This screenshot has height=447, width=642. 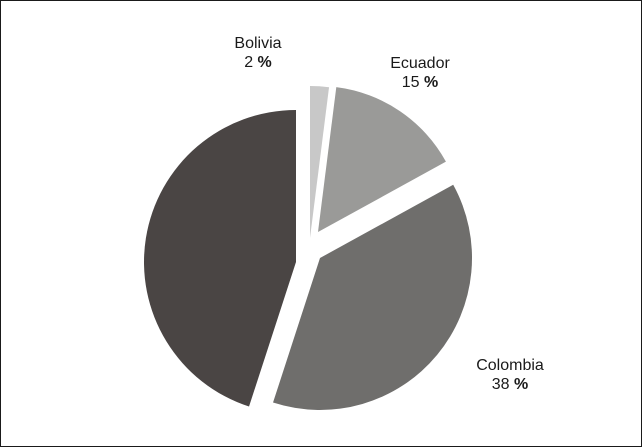 I want to click on slice-value-ecuador: 15 %, so click(x=420, y=82).